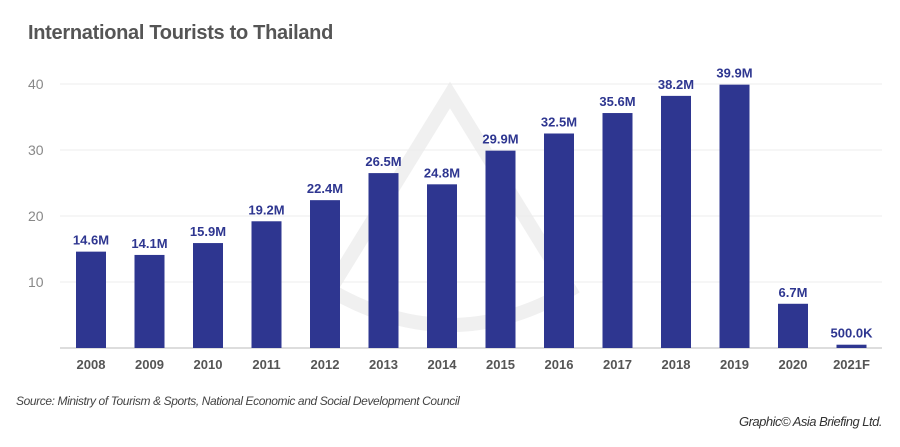  What do you see at coordinates (617, 364) in the screenshot?
I see `x-tick-label: 2017` at bounding box center [617, 364].